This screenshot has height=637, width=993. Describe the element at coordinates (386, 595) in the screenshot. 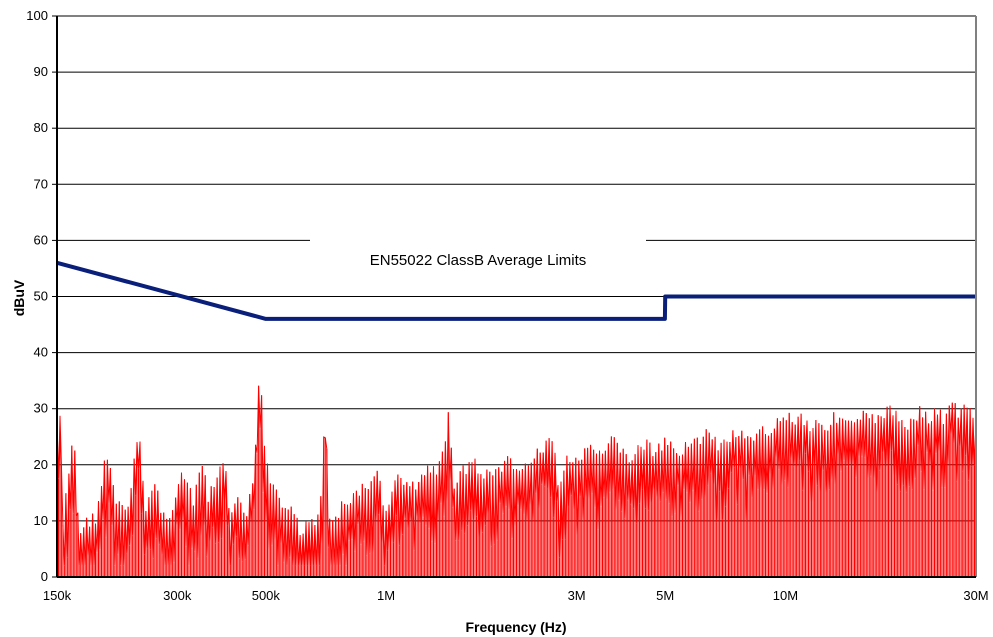

I see `x-tick-label: 1M` at that location.